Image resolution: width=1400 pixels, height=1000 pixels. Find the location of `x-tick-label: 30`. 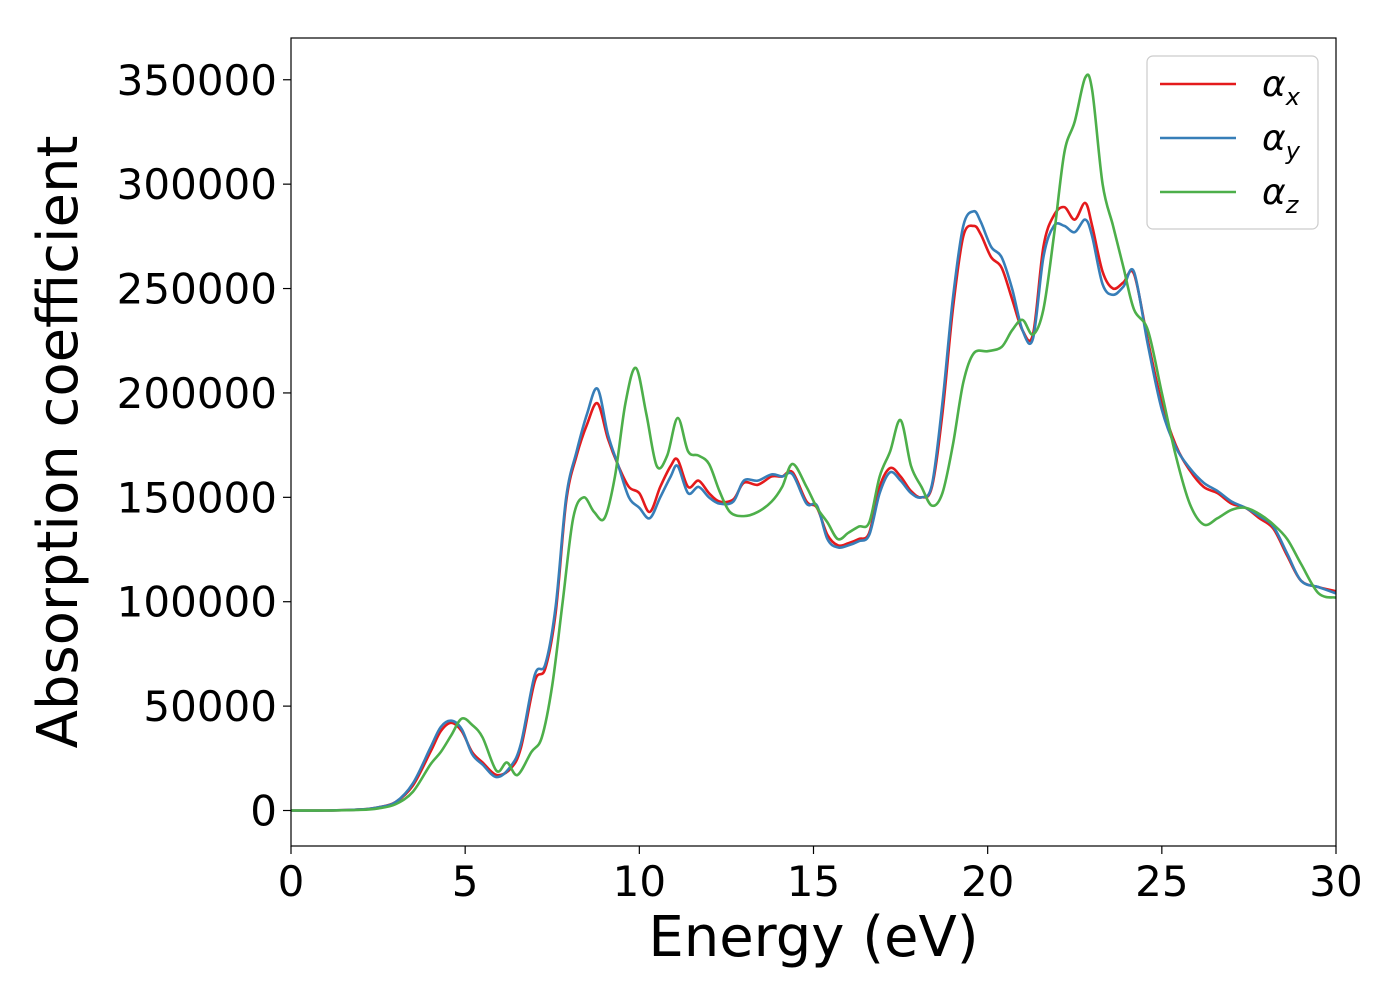

x-tick-label: 30 is located at coordinates (1335, 881).